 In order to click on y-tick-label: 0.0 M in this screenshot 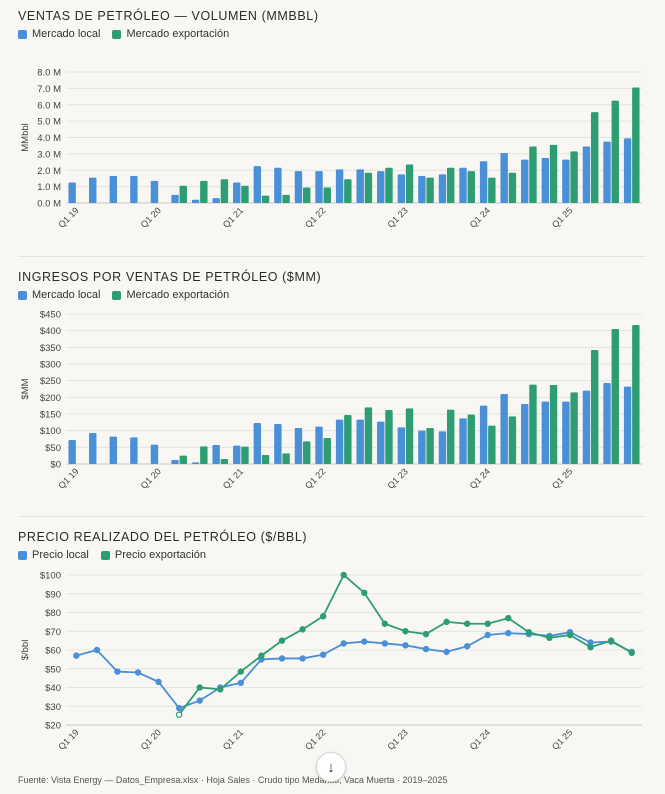, I will do `click(49, 204)`.